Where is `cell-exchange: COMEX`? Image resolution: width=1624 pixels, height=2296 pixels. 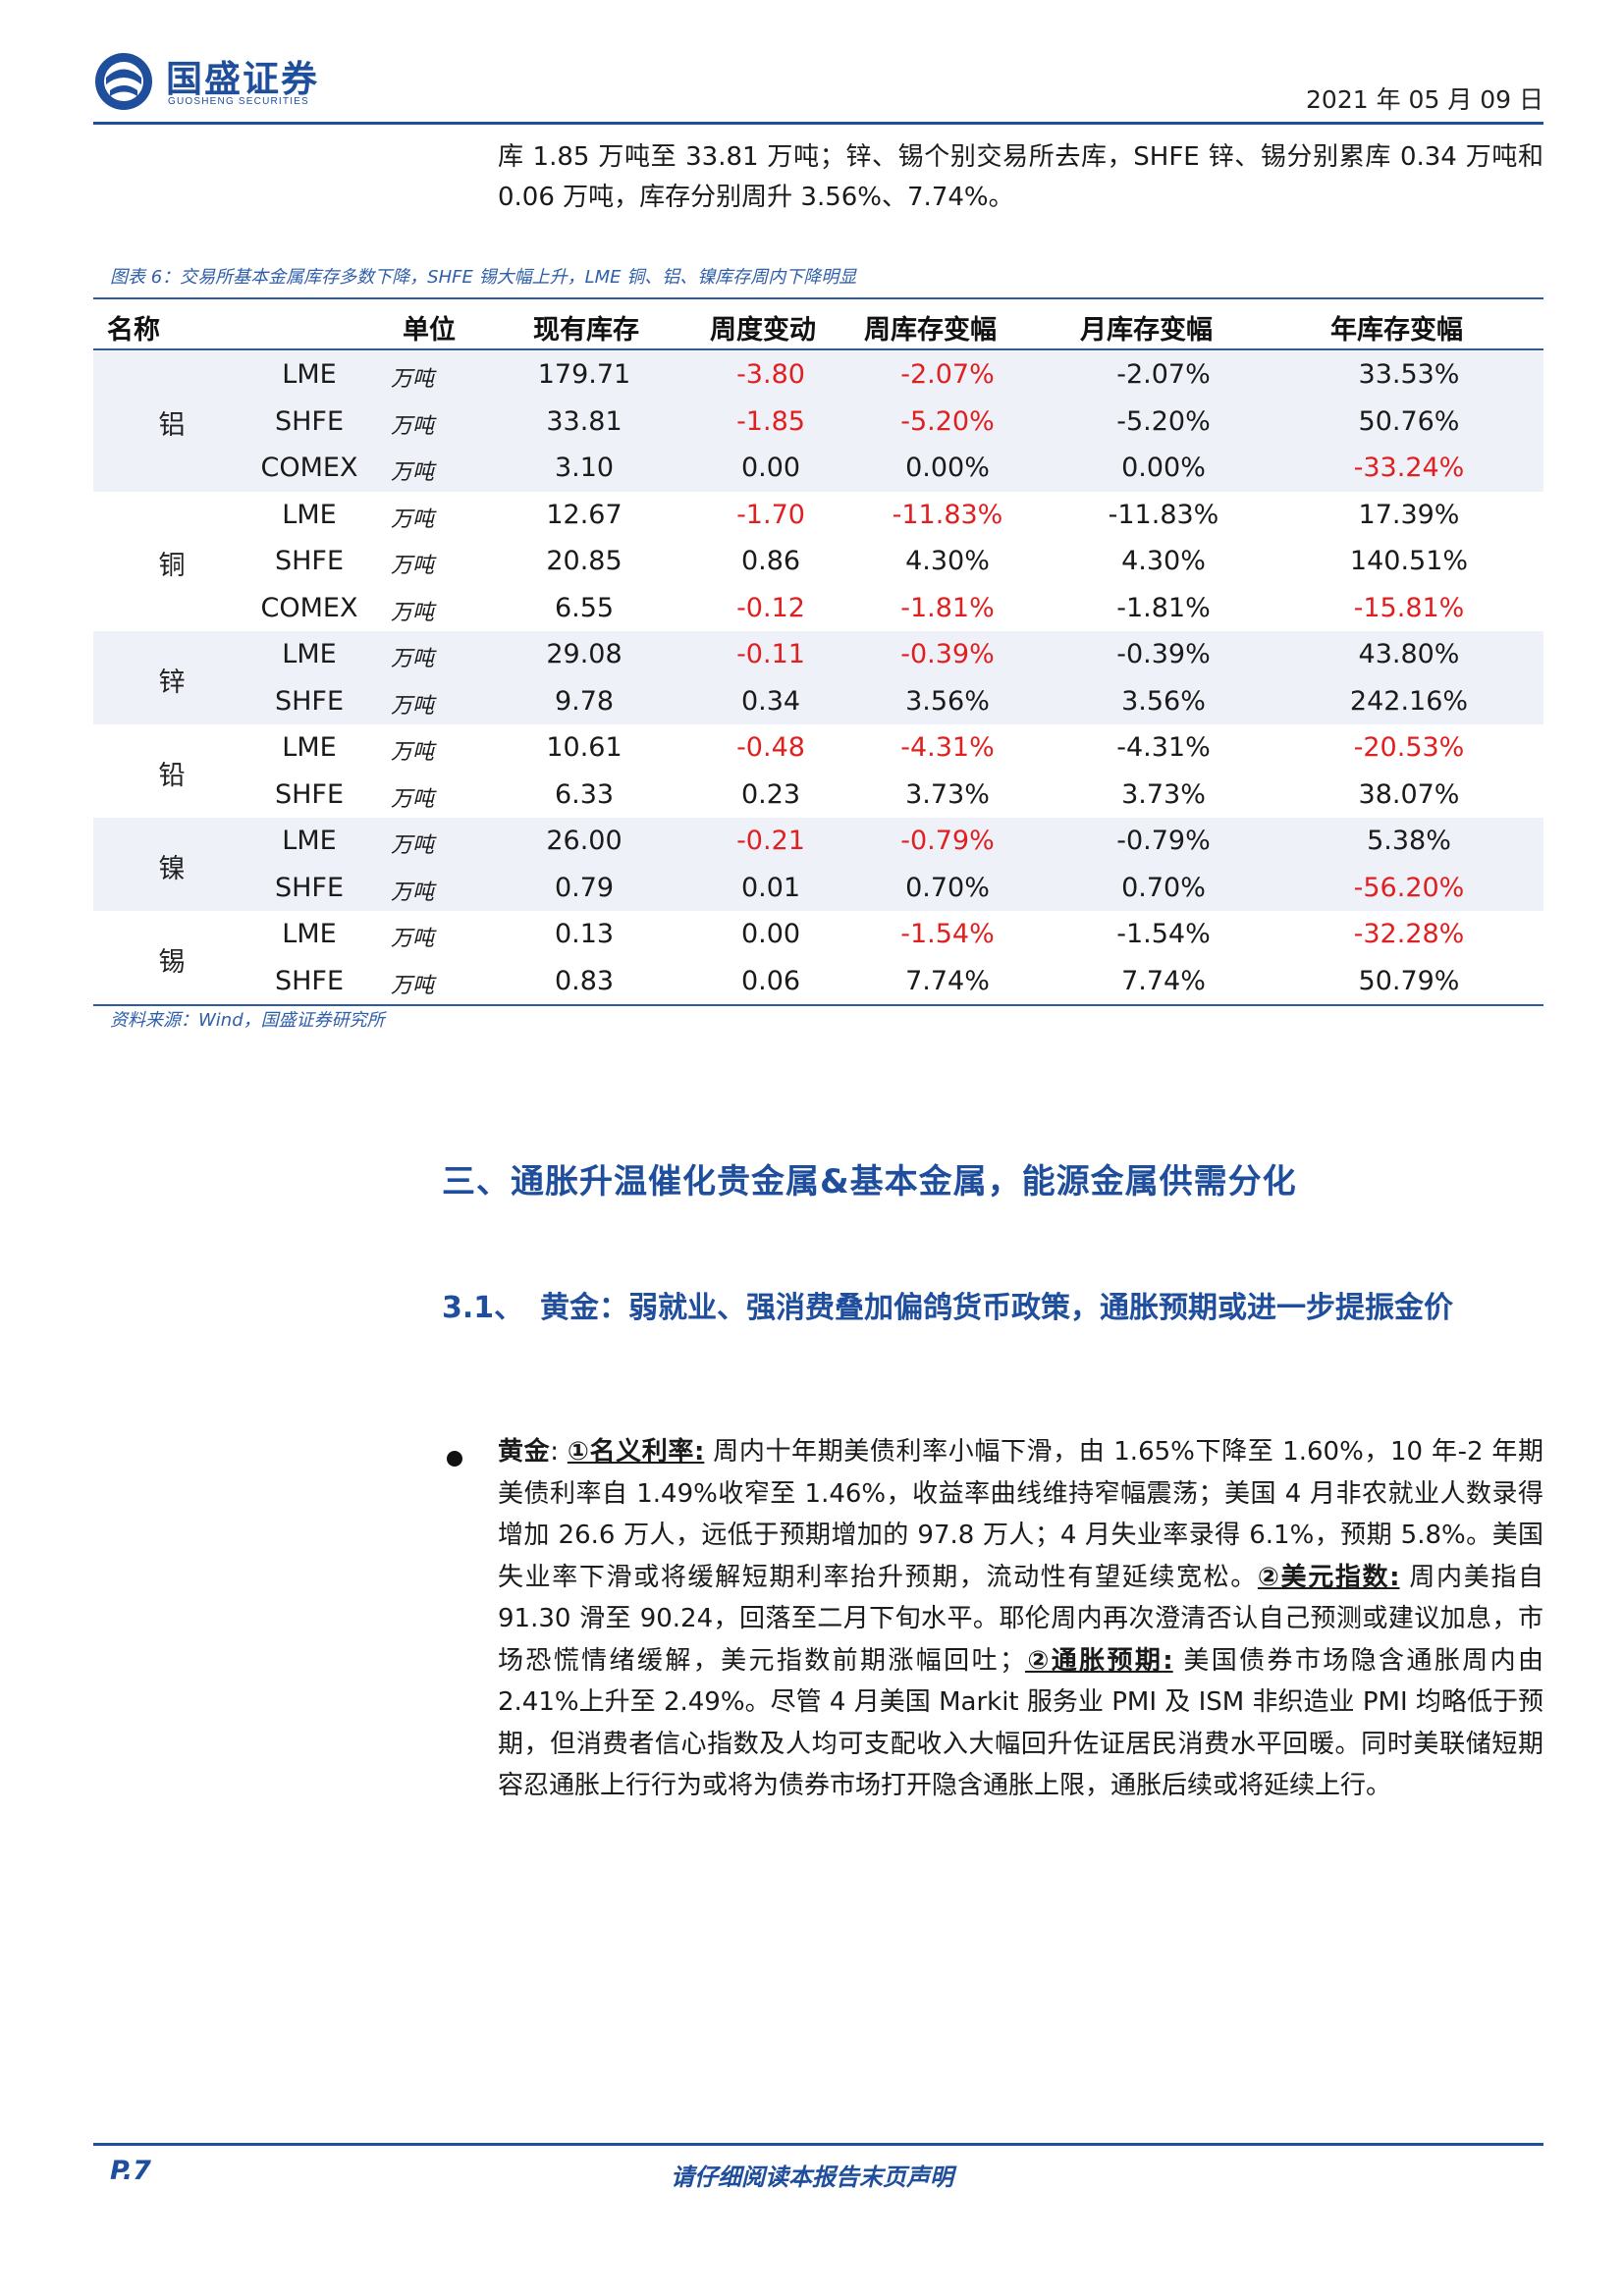
cell-exchange: COMEX is located at coordinates (309, 607).